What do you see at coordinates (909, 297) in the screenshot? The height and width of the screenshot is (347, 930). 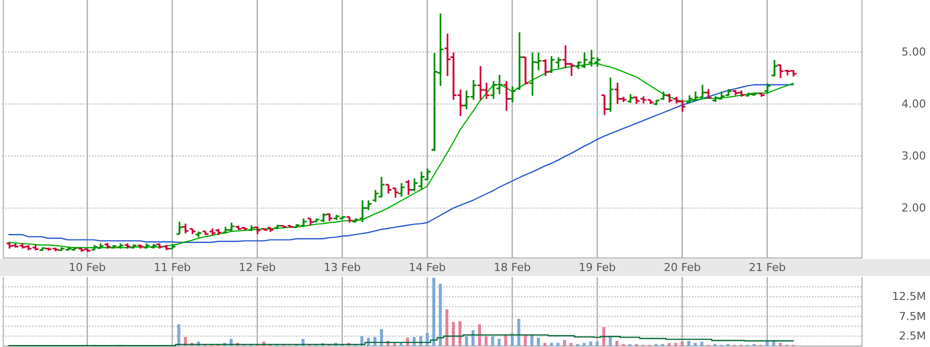 I see `y-tick-label: 12.5M` at bounding box center [909, 297].